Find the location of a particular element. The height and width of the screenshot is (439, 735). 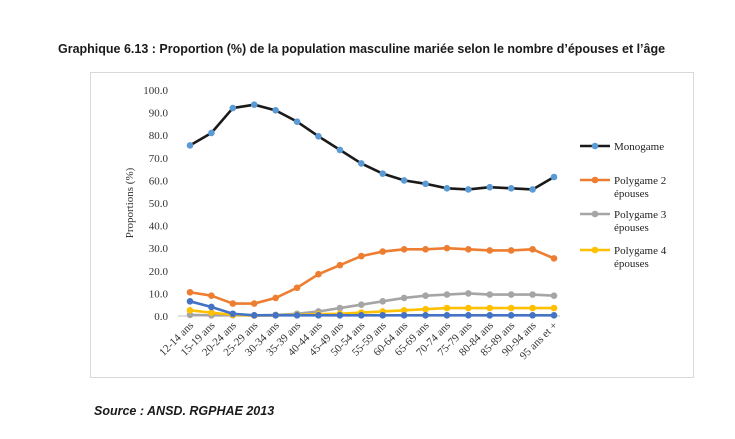

y-tick-label: 70.0 is located at coordinates (159, 159).